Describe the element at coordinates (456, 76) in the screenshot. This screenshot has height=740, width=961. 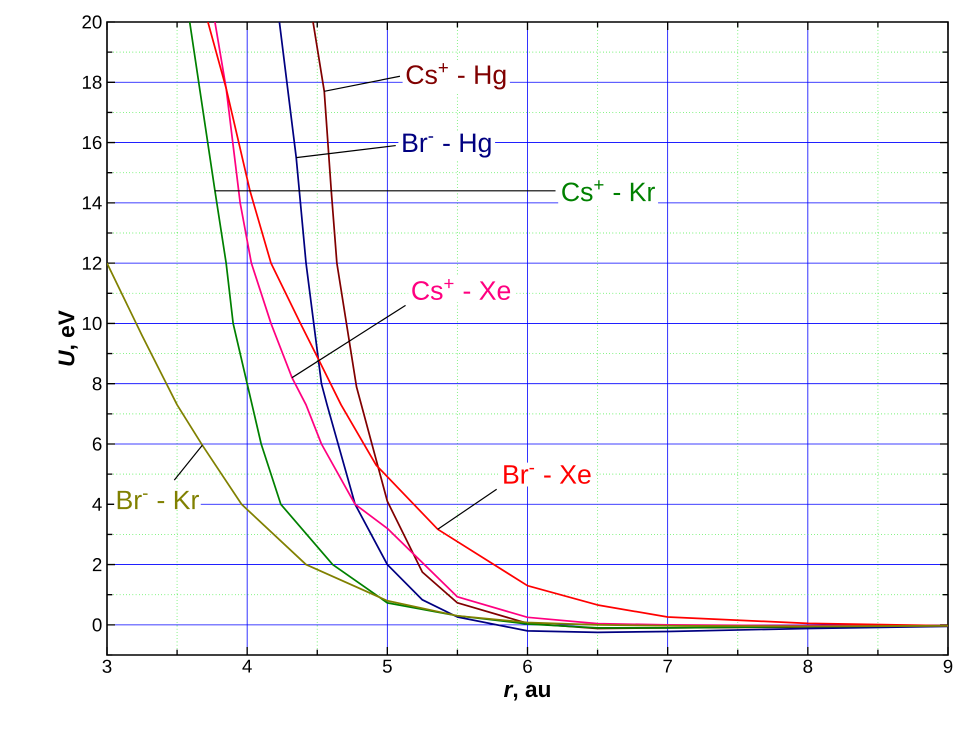
I see `text: Cs$^{+}$ - Hg` at that location.